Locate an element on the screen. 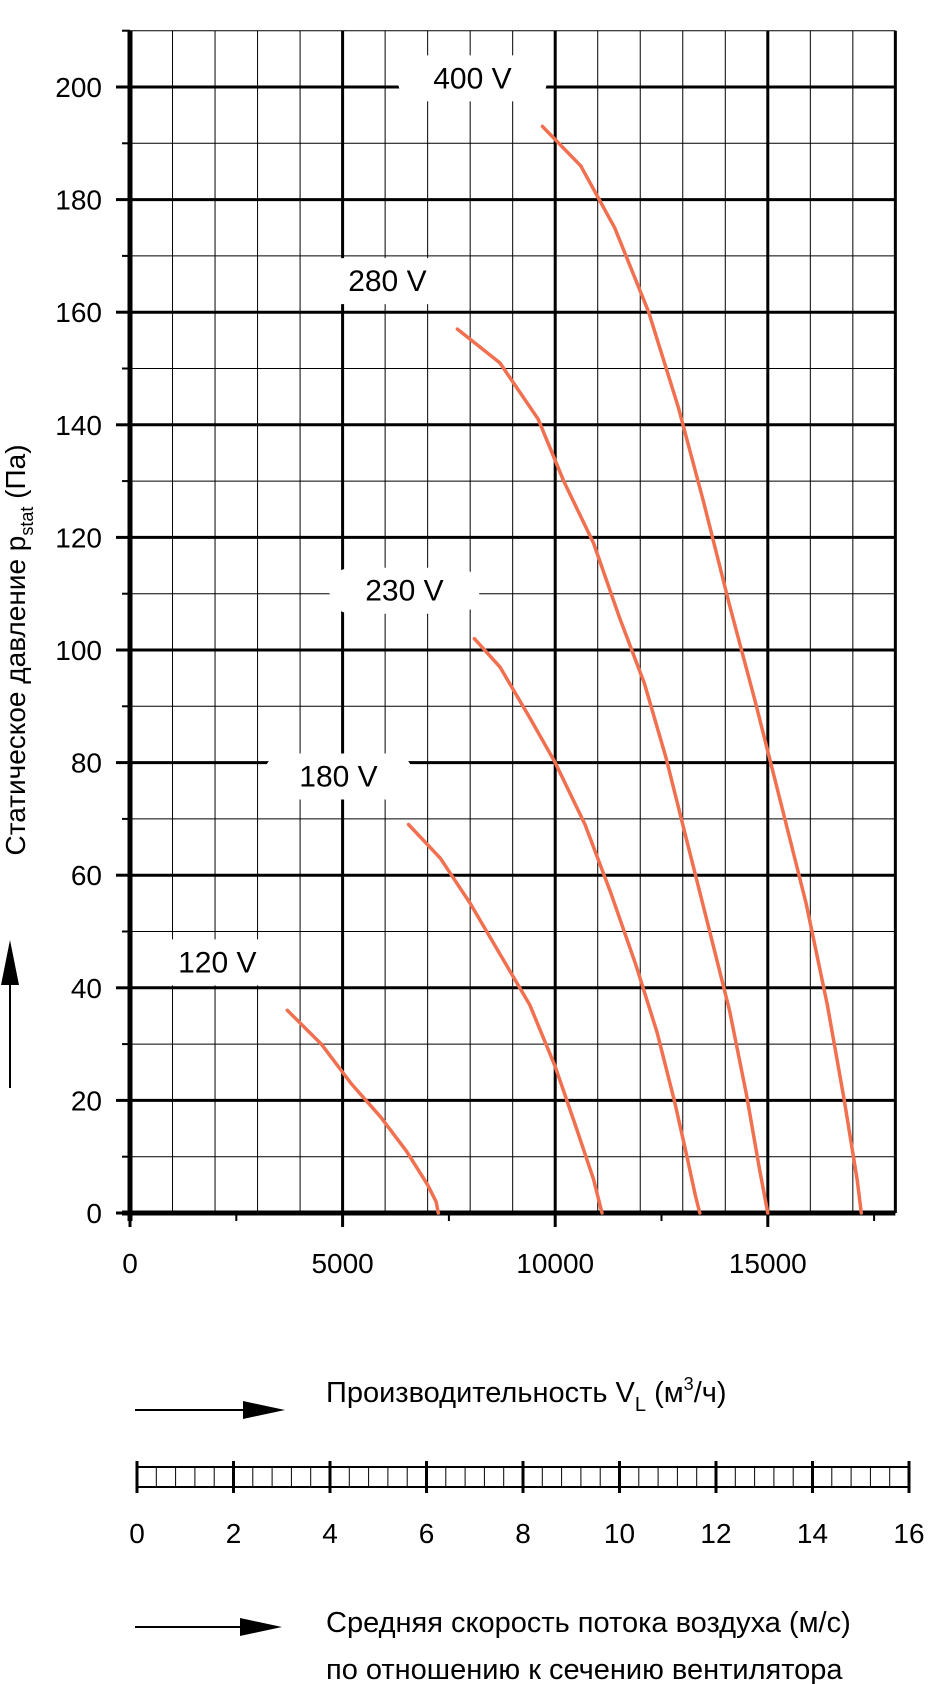 The width and height of the screenshot is (940, 1684). curve-label: 400 V is located at coordinates (472, 78).